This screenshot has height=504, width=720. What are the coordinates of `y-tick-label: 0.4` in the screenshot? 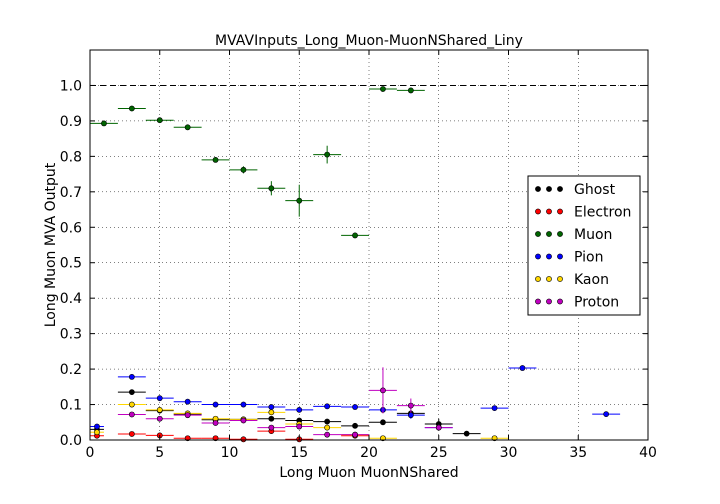 It's located at (71, 299).